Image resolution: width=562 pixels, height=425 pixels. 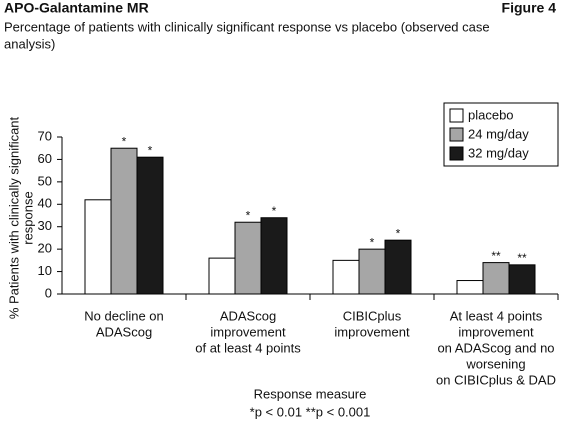 What do you see at coordinates (76, 8) in the screenshot?
I see `header: APO-Galantamine MR` at bounding box center [76, 8].